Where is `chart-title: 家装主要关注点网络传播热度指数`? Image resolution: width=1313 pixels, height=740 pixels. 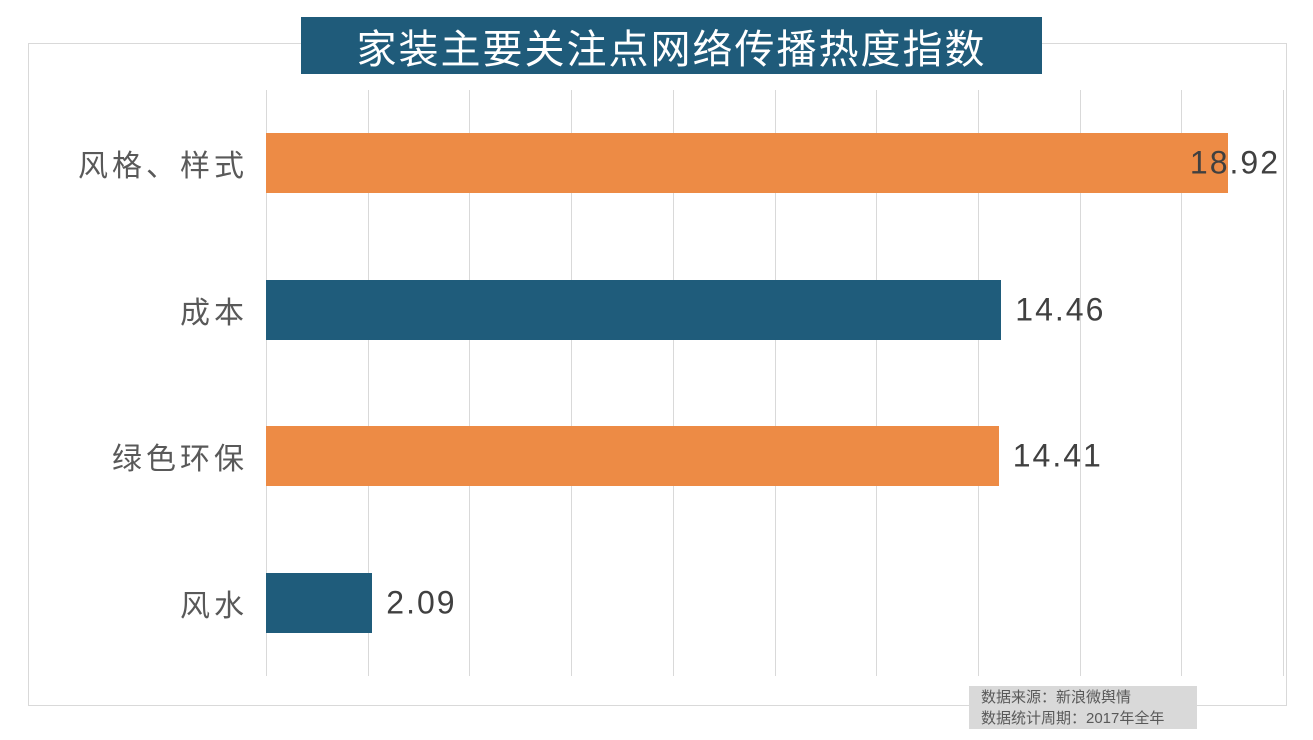 chart-title: 家装主要关注点网络传播热度指数 is located at coordinates (671, 49).